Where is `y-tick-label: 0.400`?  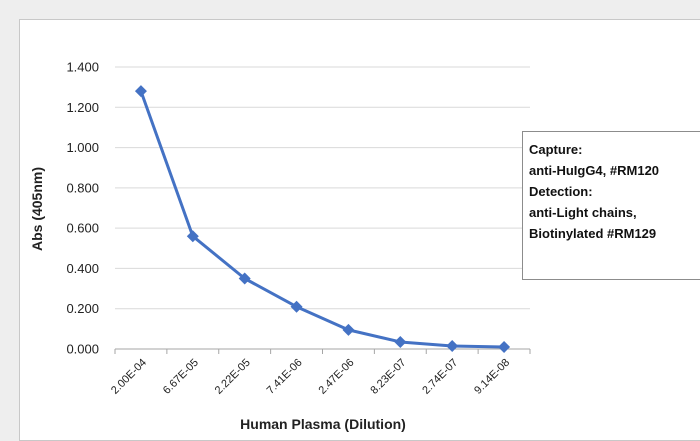
y-tick-label: 0.400 is located at coordinates (82, 268).